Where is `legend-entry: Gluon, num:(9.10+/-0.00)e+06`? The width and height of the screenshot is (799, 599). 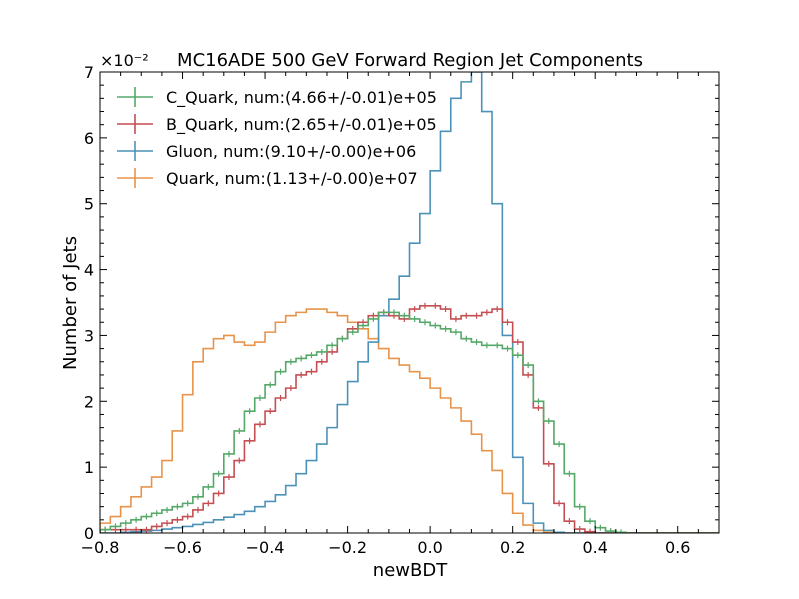 legend-entry: Gluon, num:(9.10+/-0.00)e+06 is located at coordinates (266, 151).